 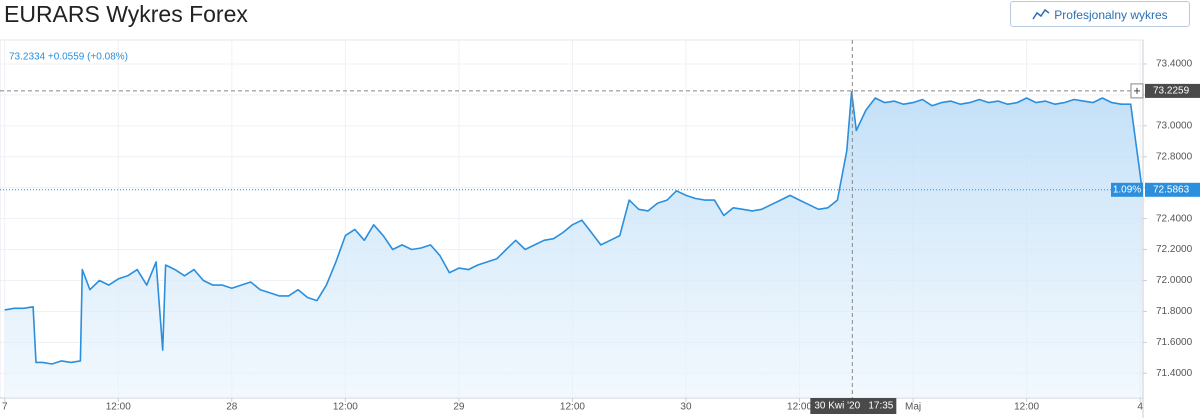 I want to click on crosshair-price-box, so click(x=1172, y=90).